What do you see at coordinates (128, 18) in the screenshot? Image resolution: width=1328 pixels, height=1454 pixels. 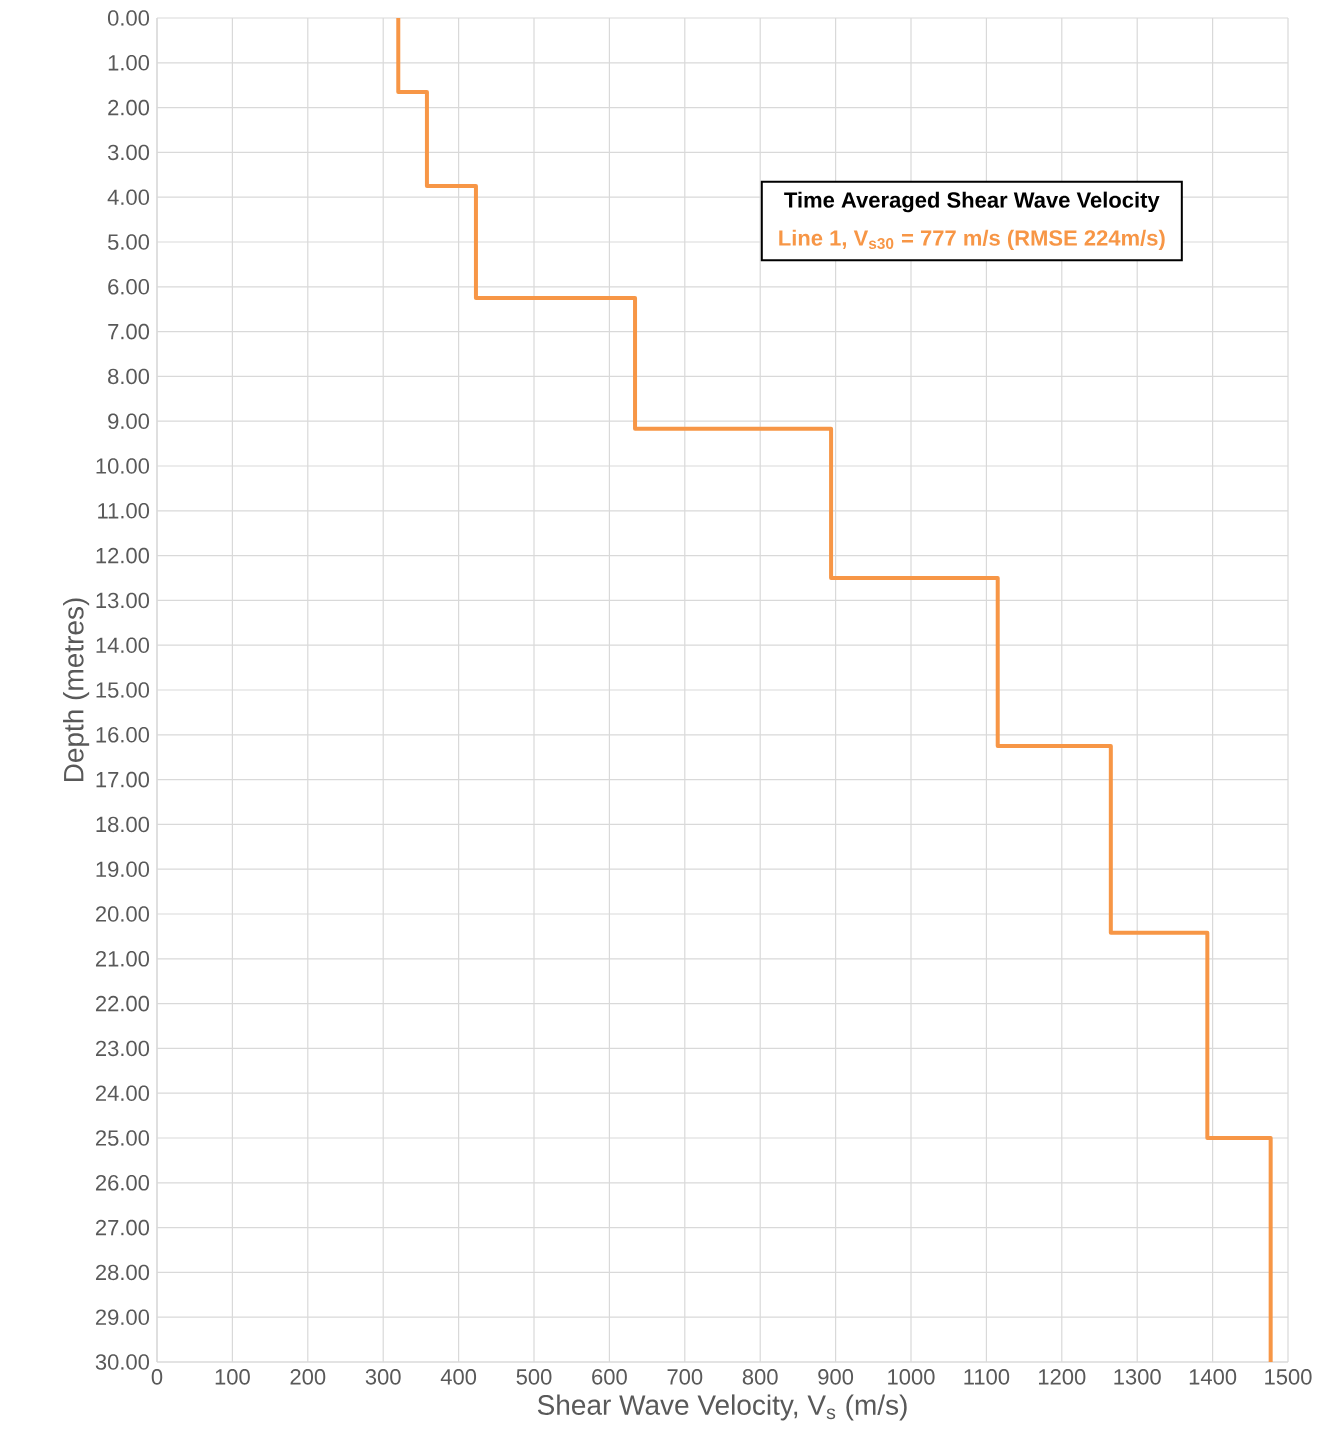 I see `y-tick-label: 0.00` at bounding box center [128, 18].